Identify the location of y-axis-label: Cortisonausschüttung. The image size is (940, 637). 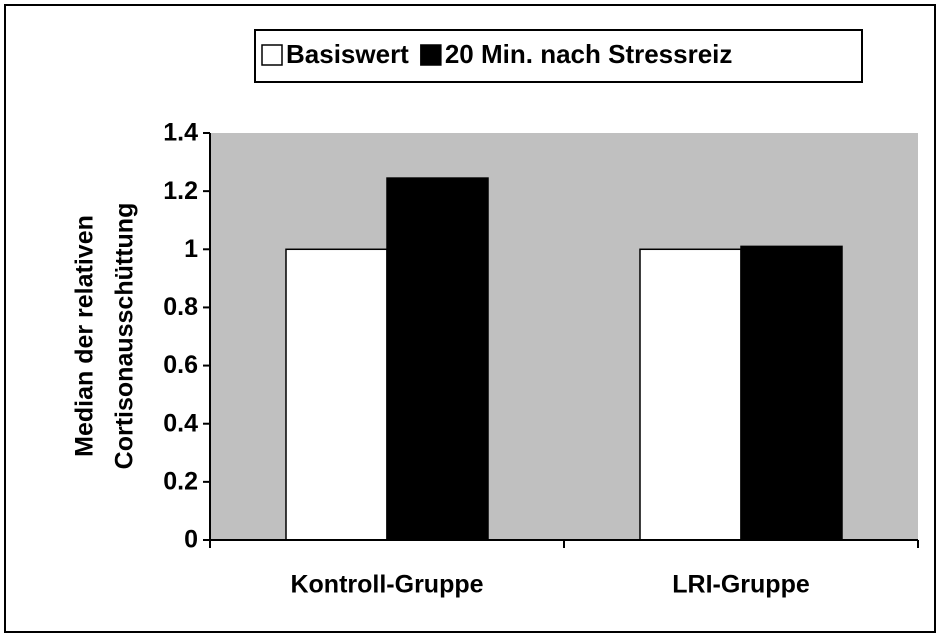
(125, 336).